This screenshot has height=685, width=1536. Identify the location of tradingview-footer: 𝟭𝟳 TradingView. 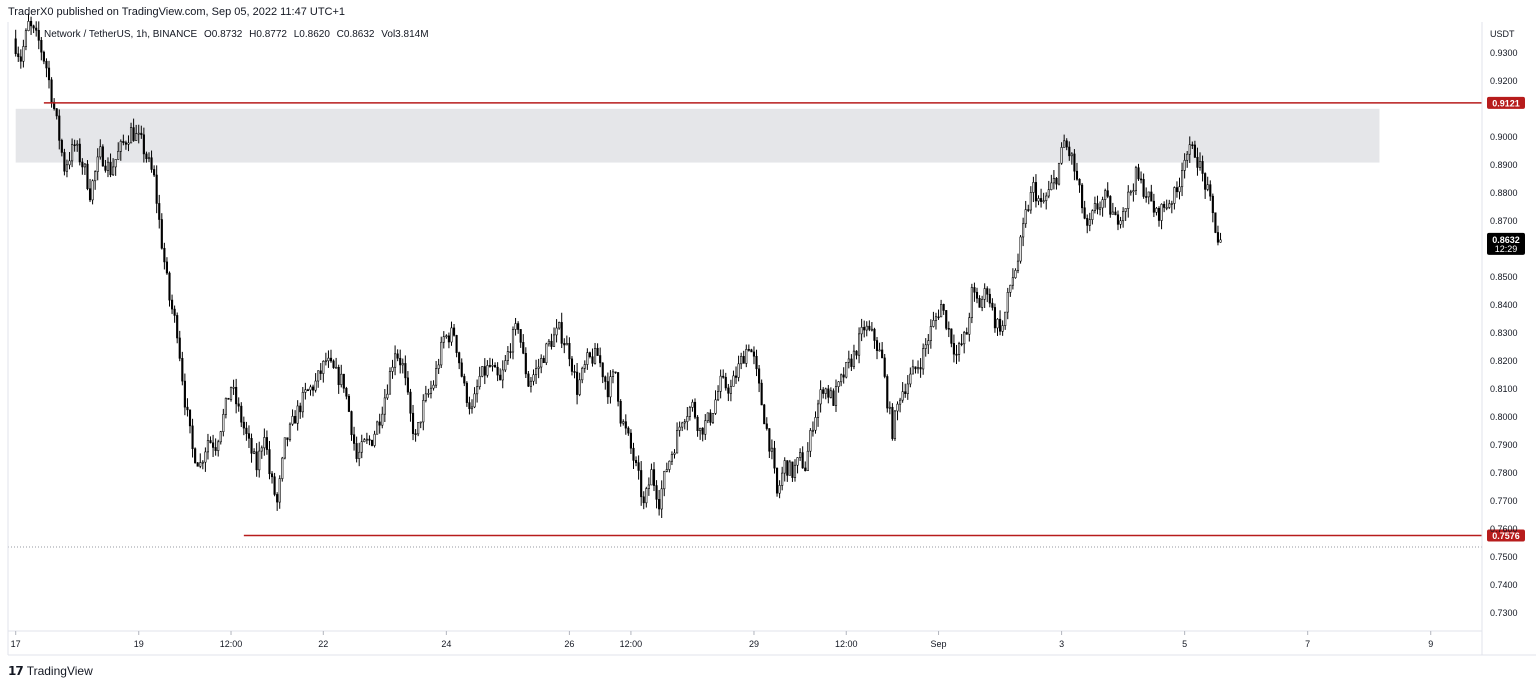
(50, 671).